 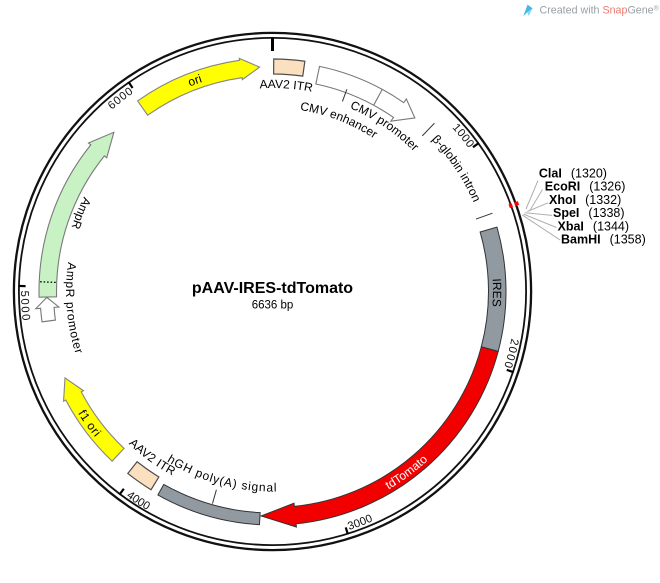 I want to click on svg-text: XbaI(1344), so click(x=594, y=226).